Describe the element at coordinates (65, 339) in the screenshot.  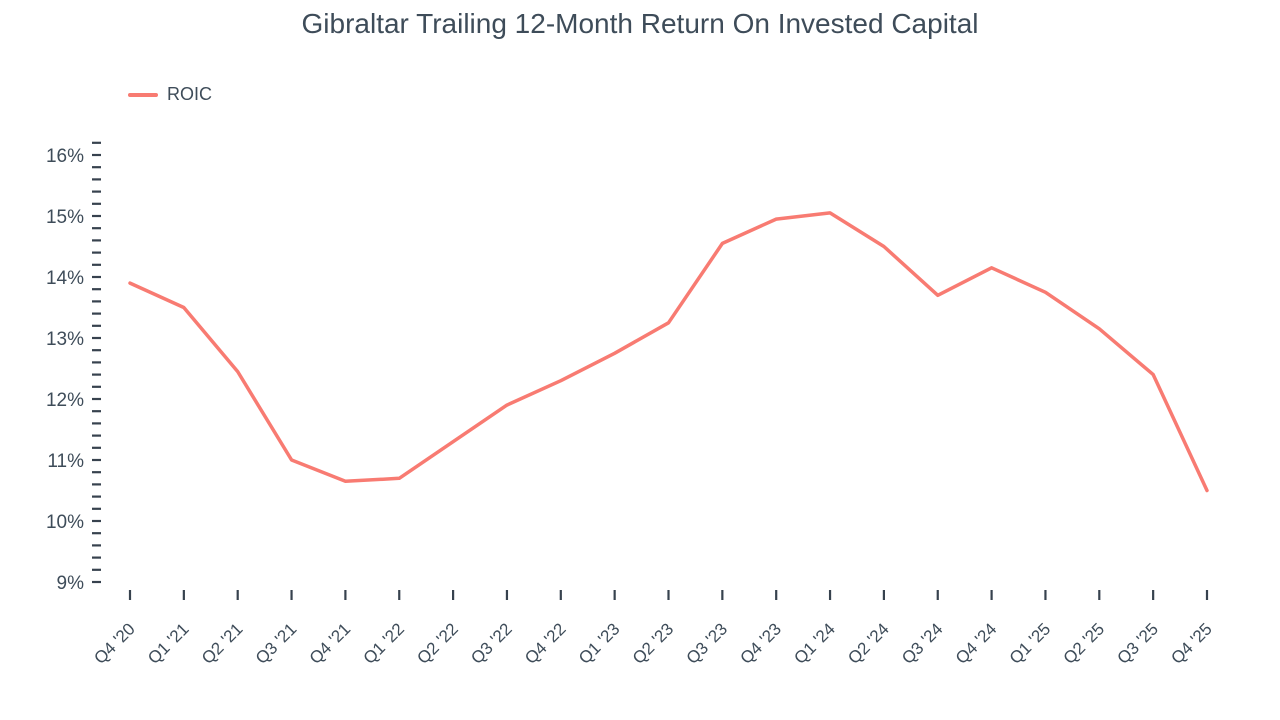
I see `y-axis-label: 13%` at that location.